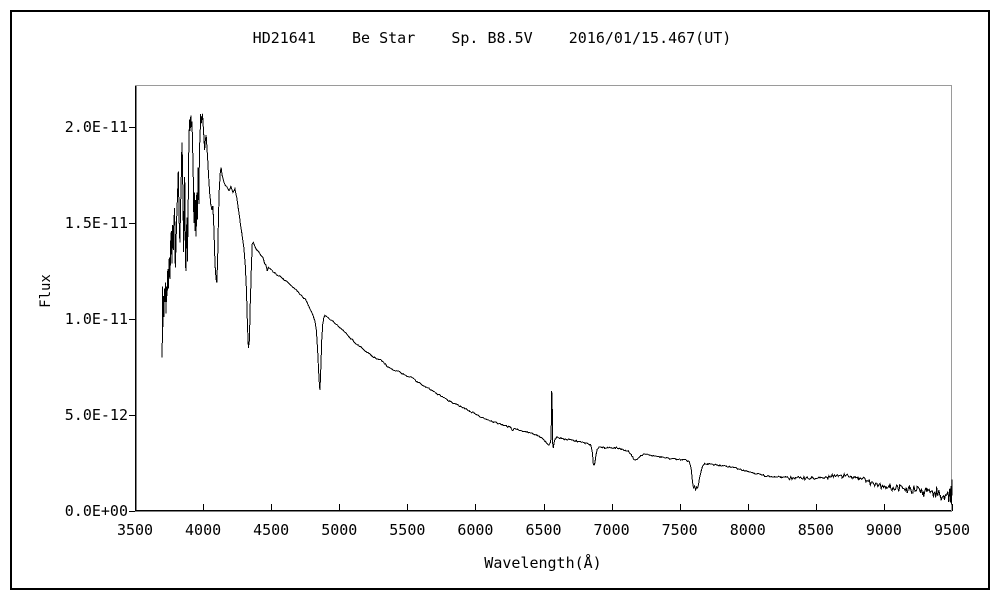  I want to click on x-tick-label: 9000, so click(883, 530).